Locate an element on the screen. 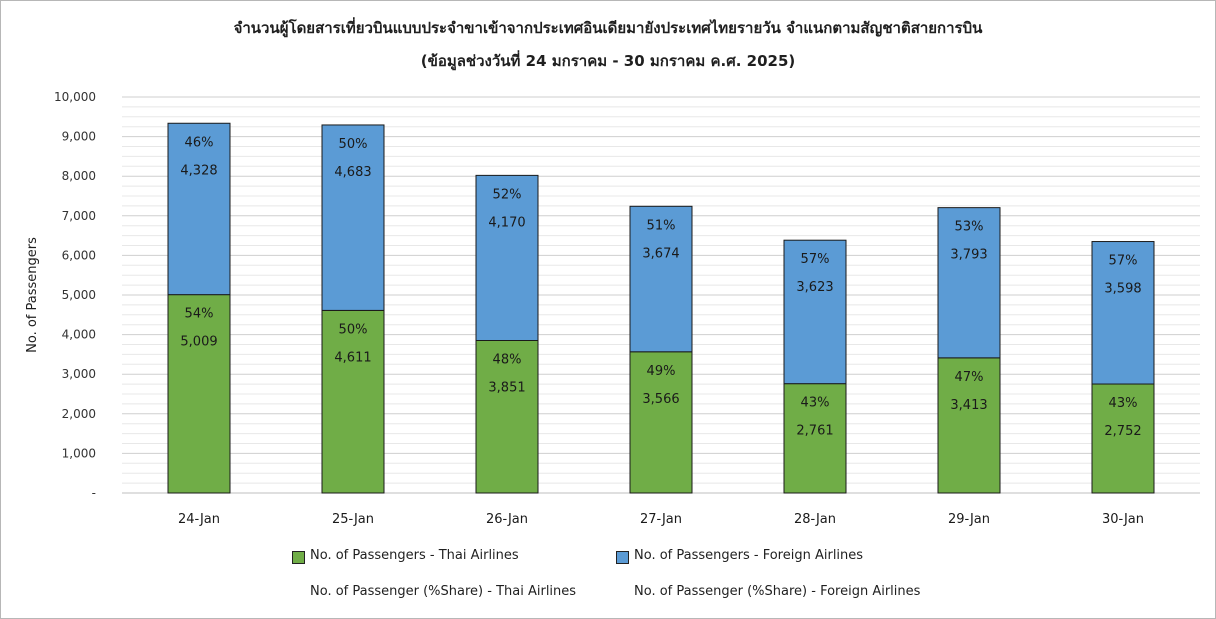 This screenshot has height=619, width=1216. value-label-thai: 4,611 is located at coordinates (352, 357).